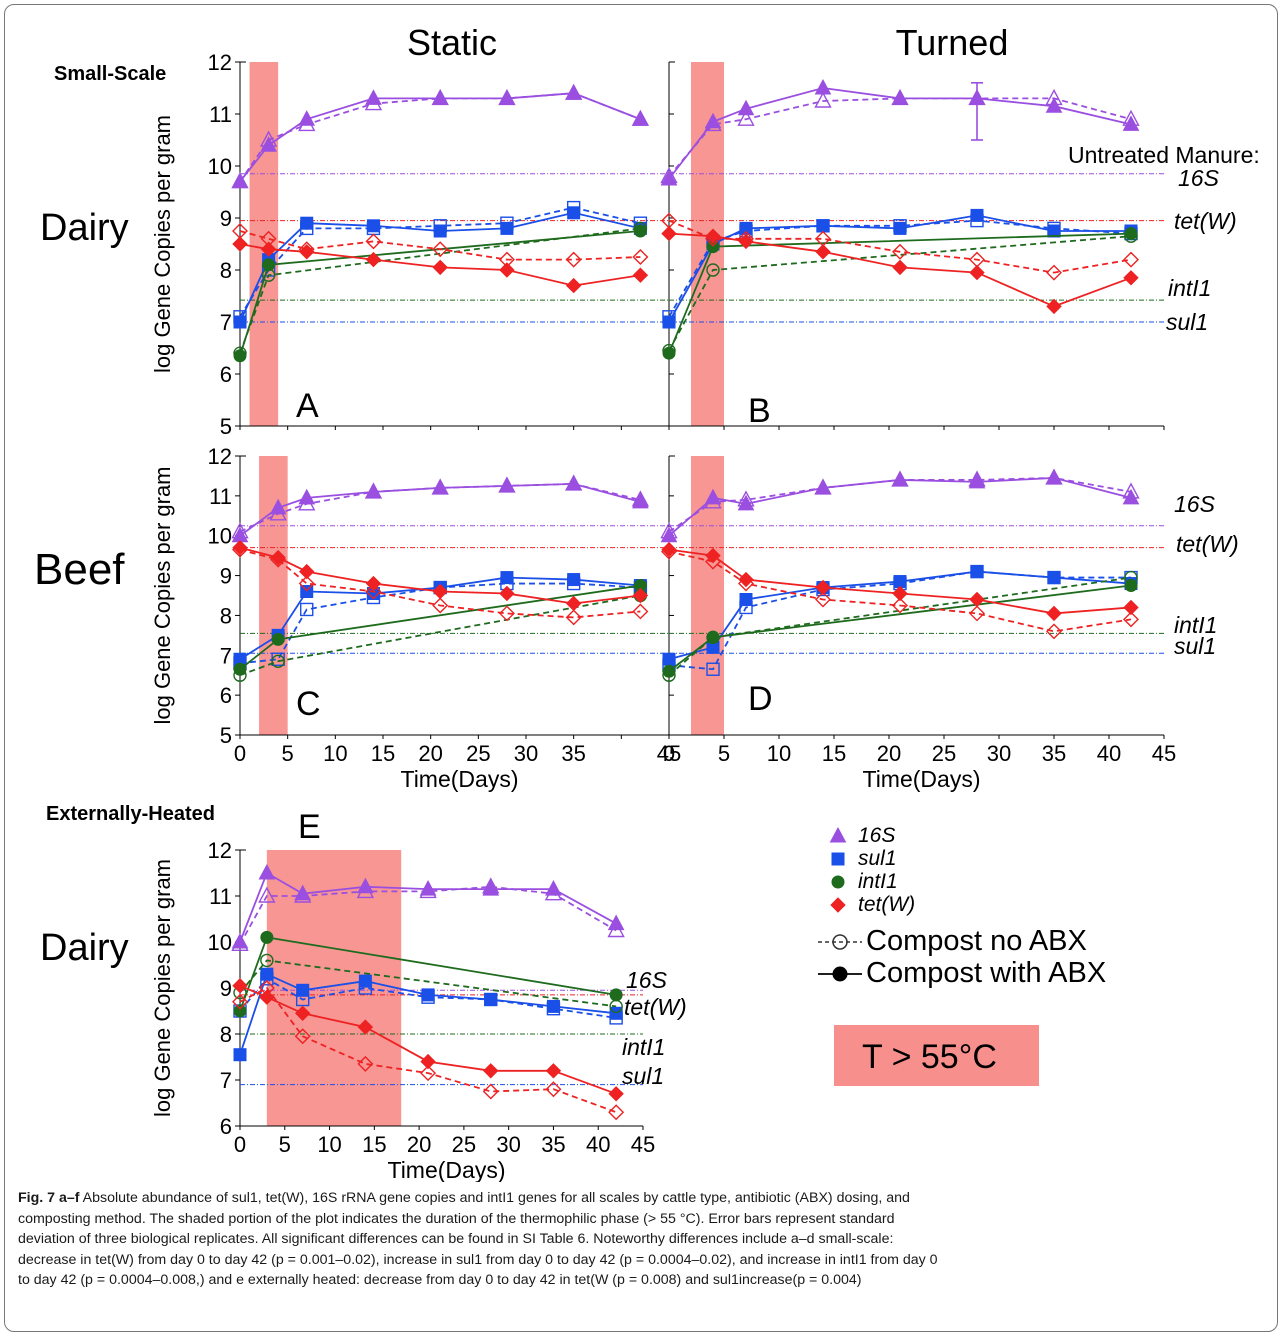  I want to click on series-line-16s-no-abx, so click(440, 137).